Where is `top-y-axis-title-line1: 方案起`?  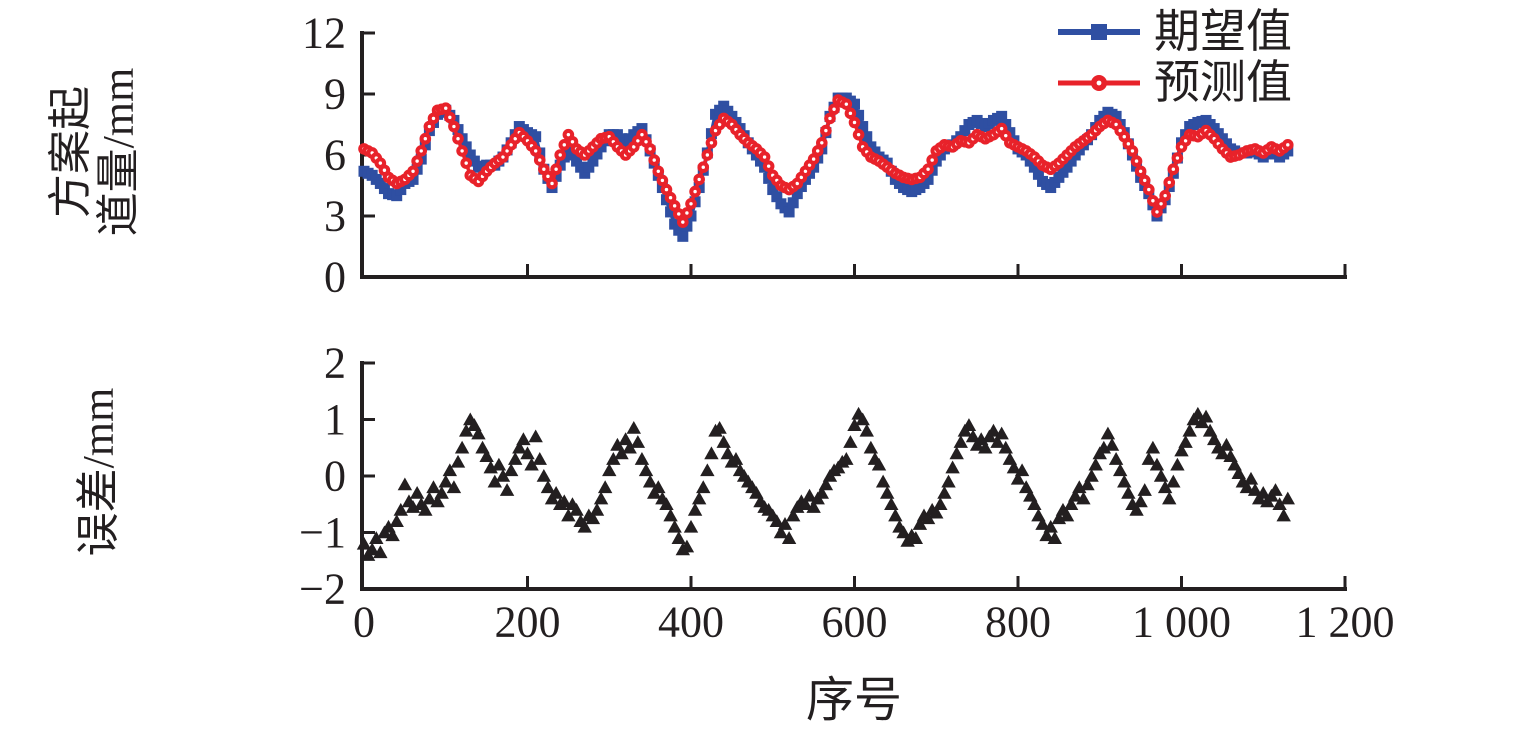 top-y-axis-title-line1: 方案起 is located at coordinates (70, 152).